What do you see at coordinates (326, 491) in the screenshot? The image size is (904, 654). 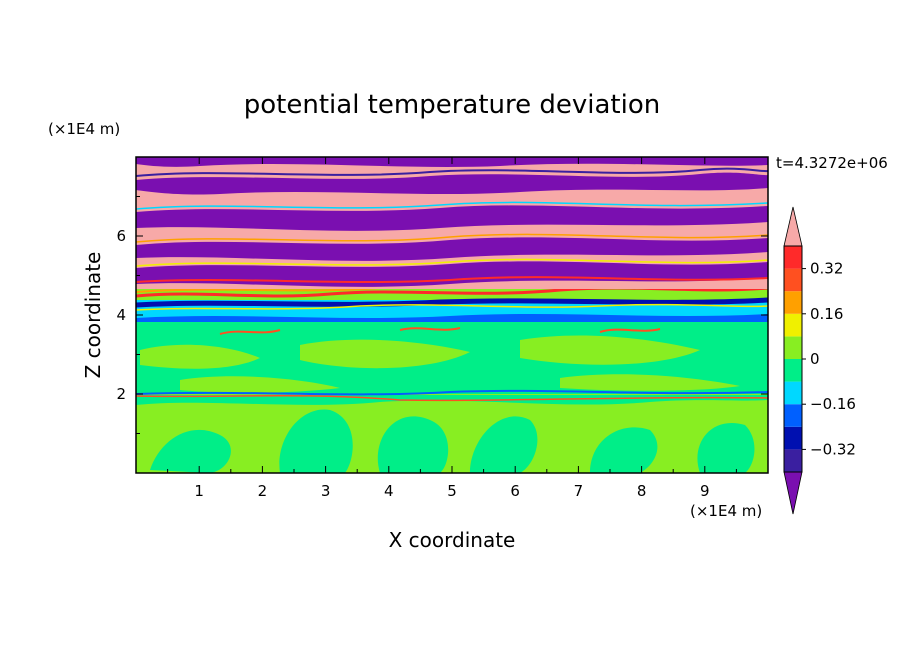 I see `x-tick-label: 3` at bounding box center [326, 491].